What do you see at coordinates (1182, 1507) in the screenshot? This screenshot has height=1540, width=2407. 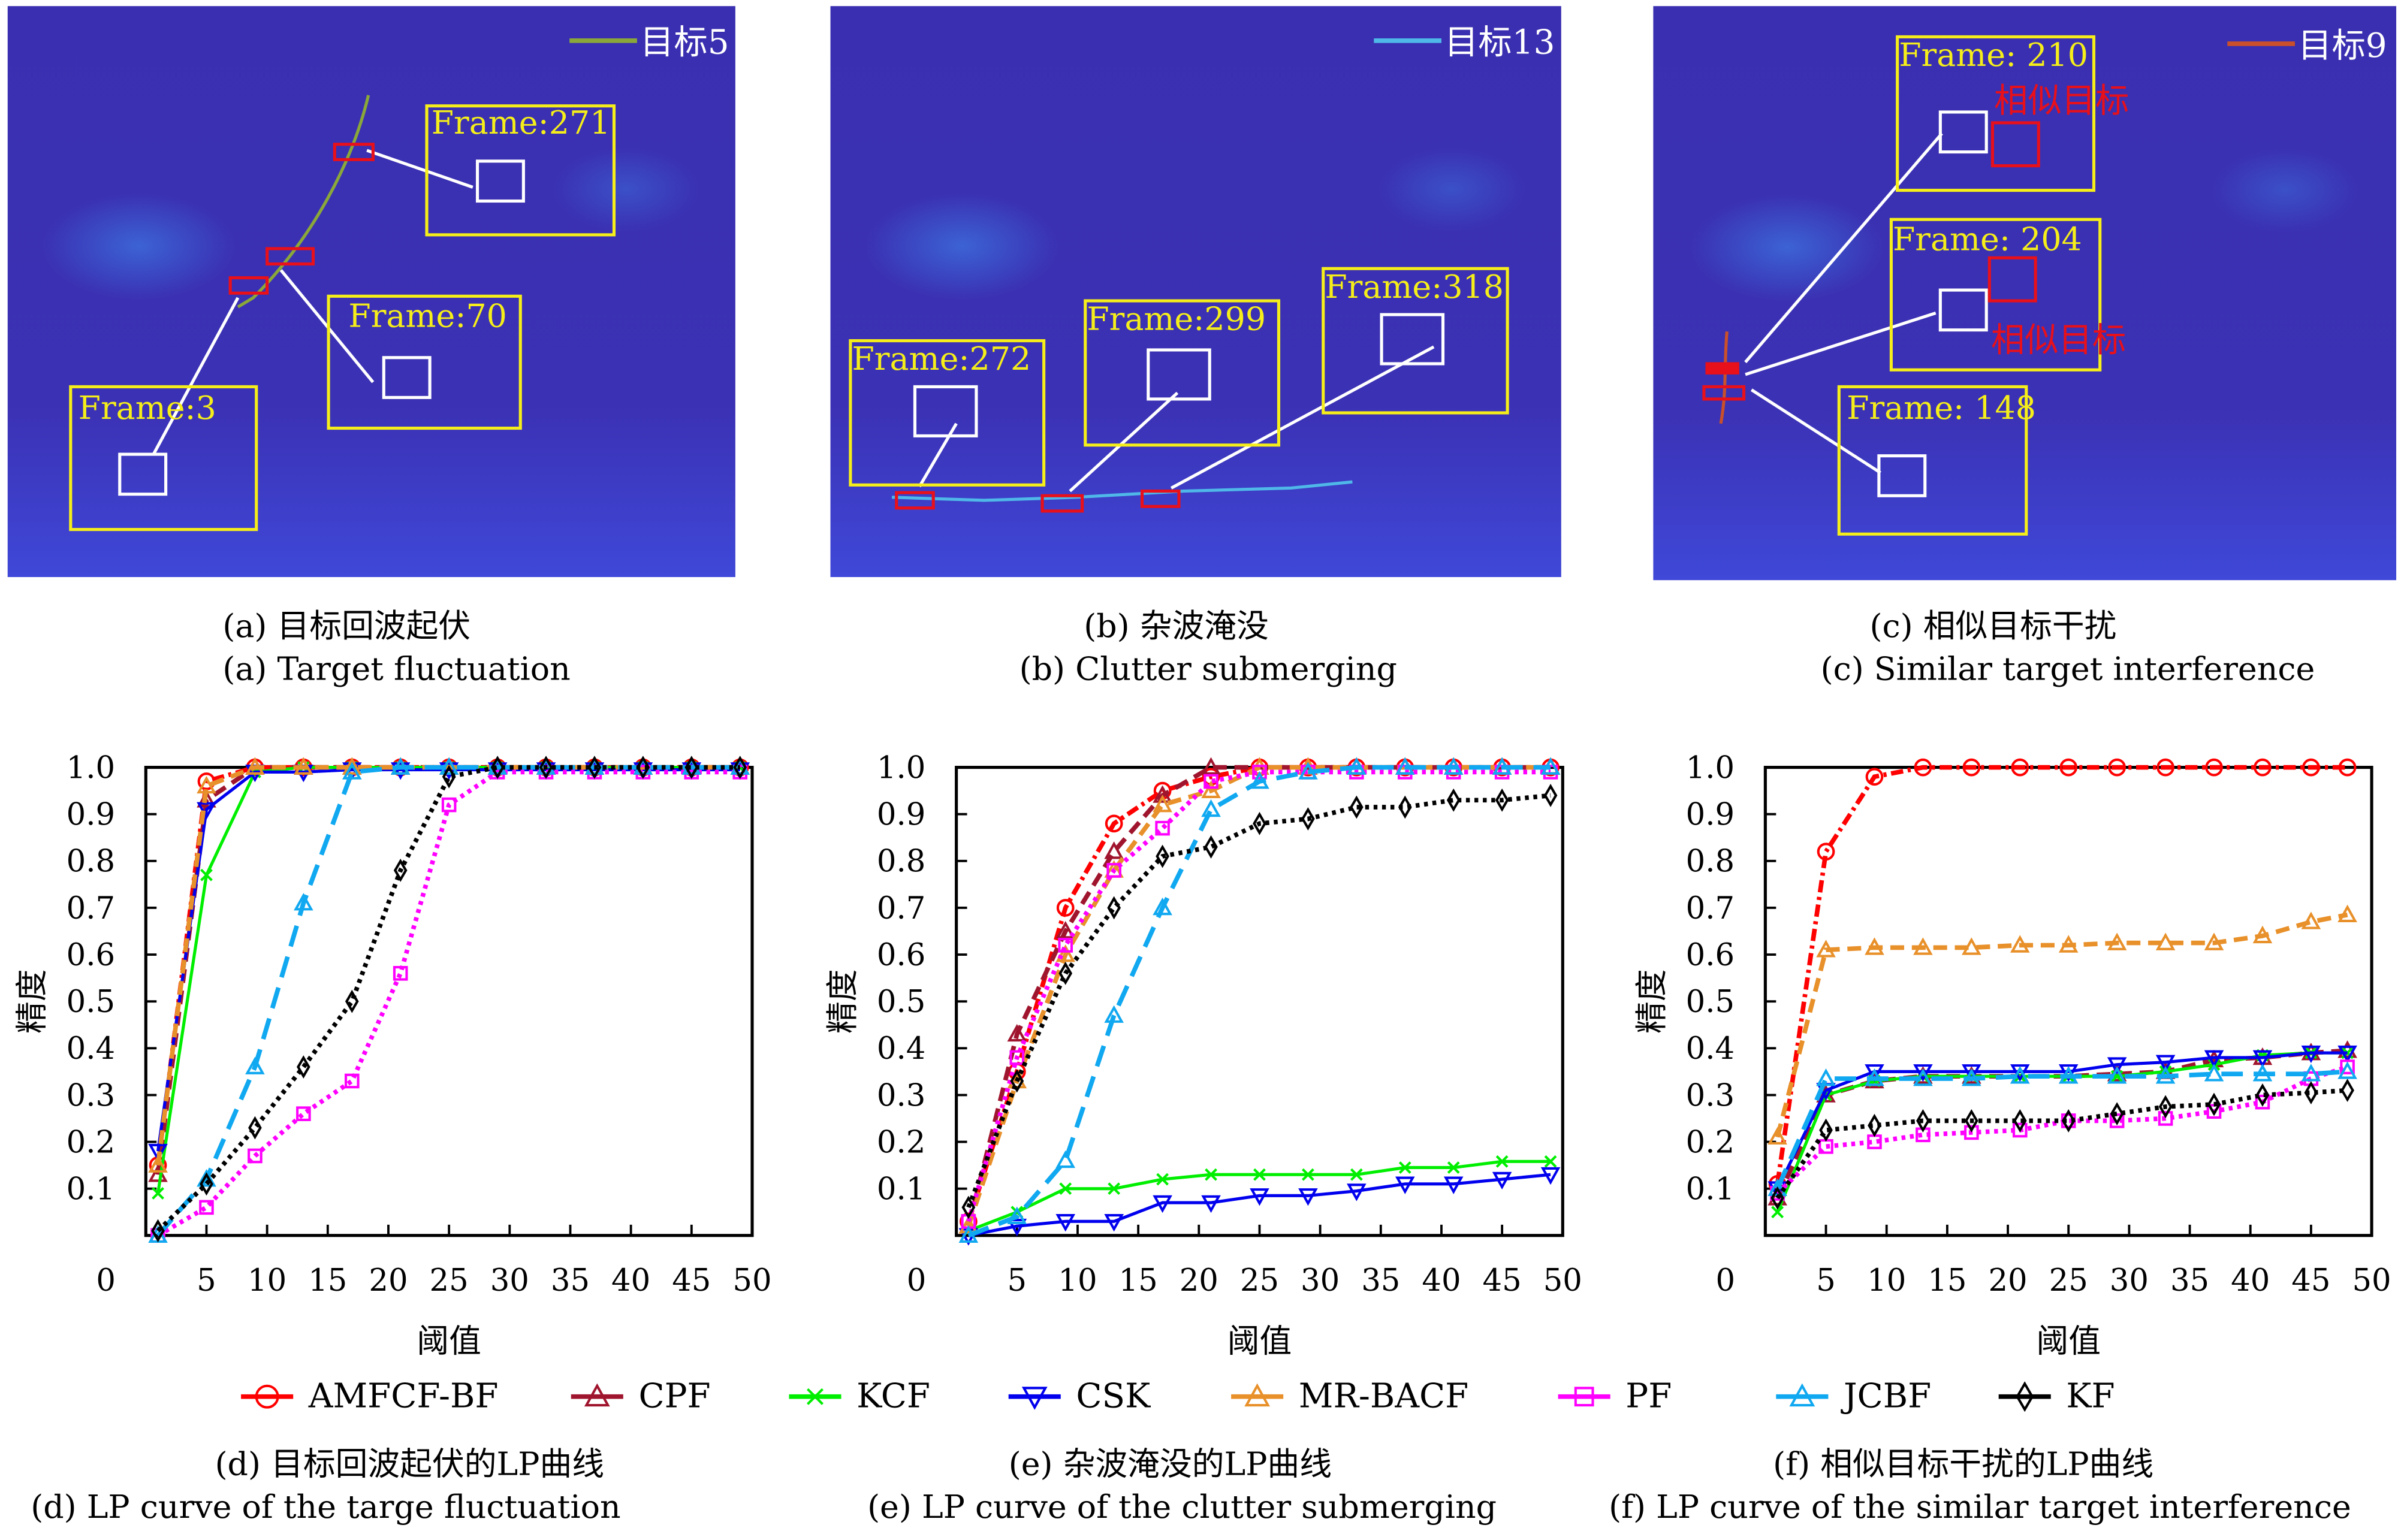 I see `caption-e-en: (e) LP curve of the clutter submerging` at bounding box center [1182, 1507].